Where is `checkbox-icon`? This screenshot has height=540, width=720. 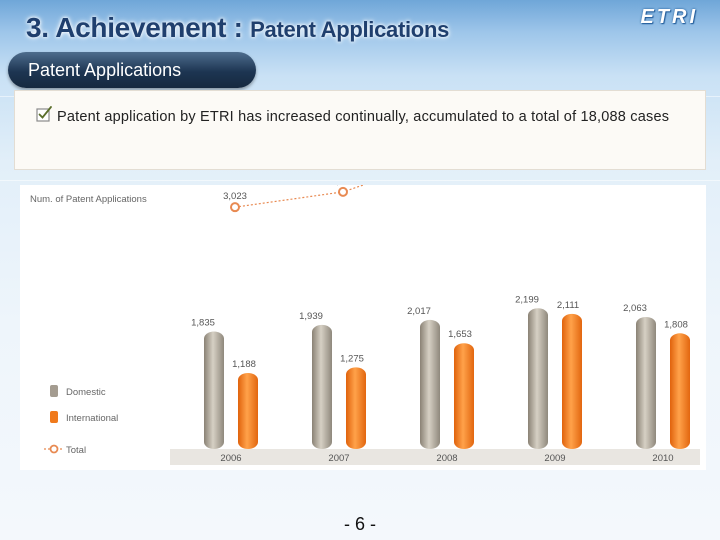 checkbox-icon is located at coordinates (44, 114).